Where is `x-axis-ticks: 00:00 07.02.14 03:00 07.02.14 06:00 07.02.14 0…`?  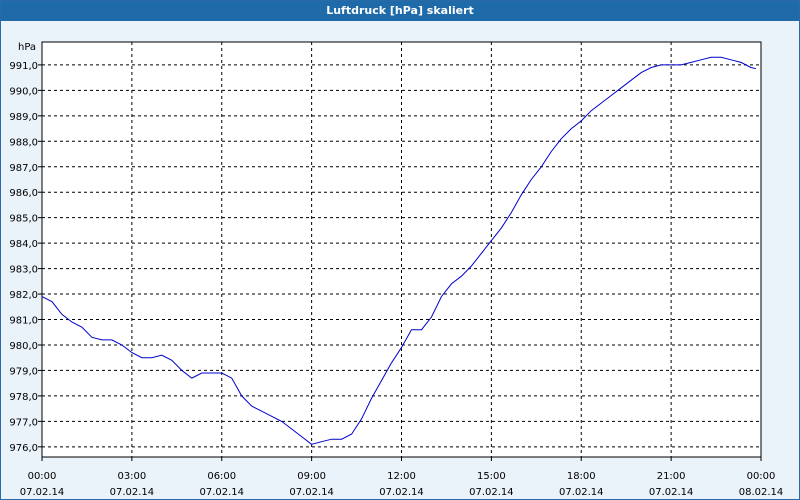 x-axis-ticks: 00:00 07.02.14 03:00 07.02.14 06:00 07.02.14 0… is located at coordinates (402, 477).